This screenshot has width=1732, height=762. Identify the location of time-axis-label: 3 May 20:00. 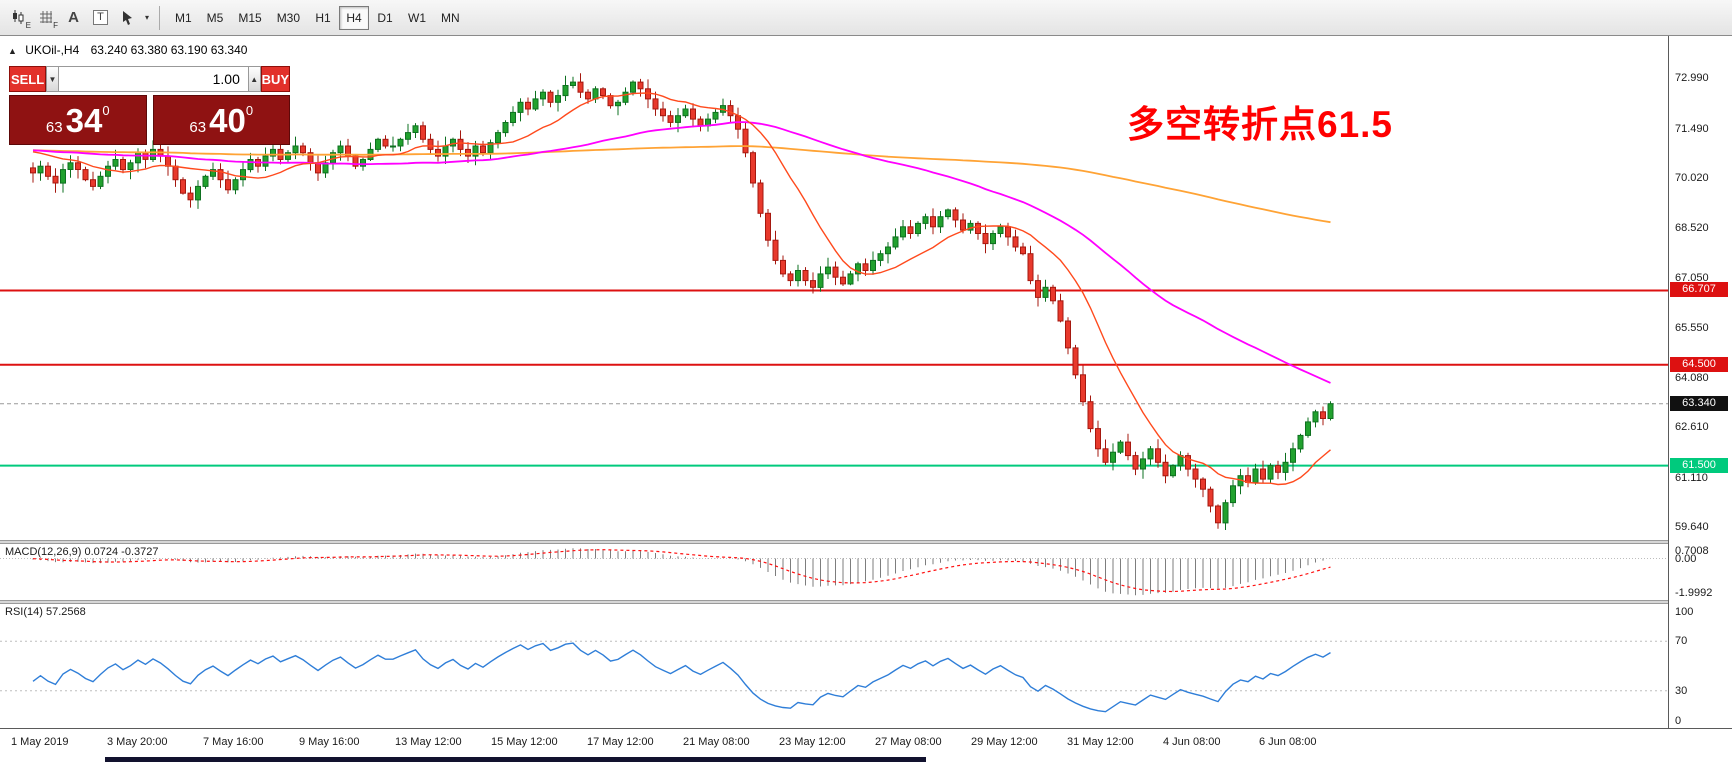
(137, 742).